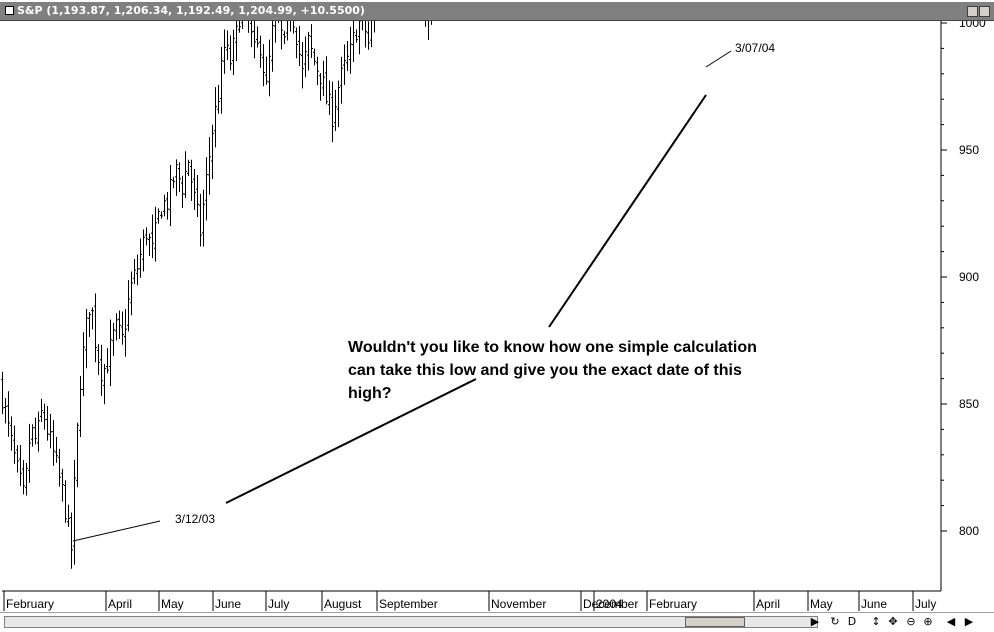 The height and width of the screenshot is (632, 994). What do you see at coordinates (370, 393) in the screenshot?
I see `callout-line-3: high?` at bounding box center [370, 393].